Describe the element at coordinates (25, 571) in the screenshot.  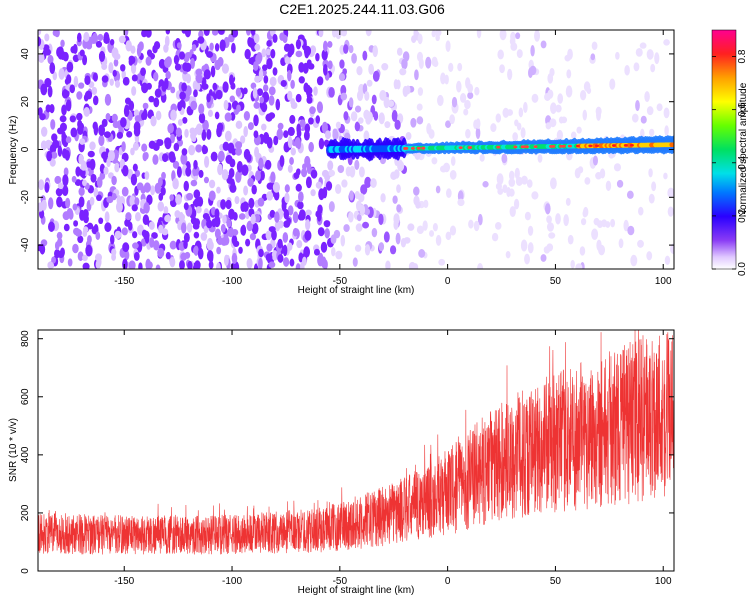
I see `snr-y-tick-label: 0` at that location.